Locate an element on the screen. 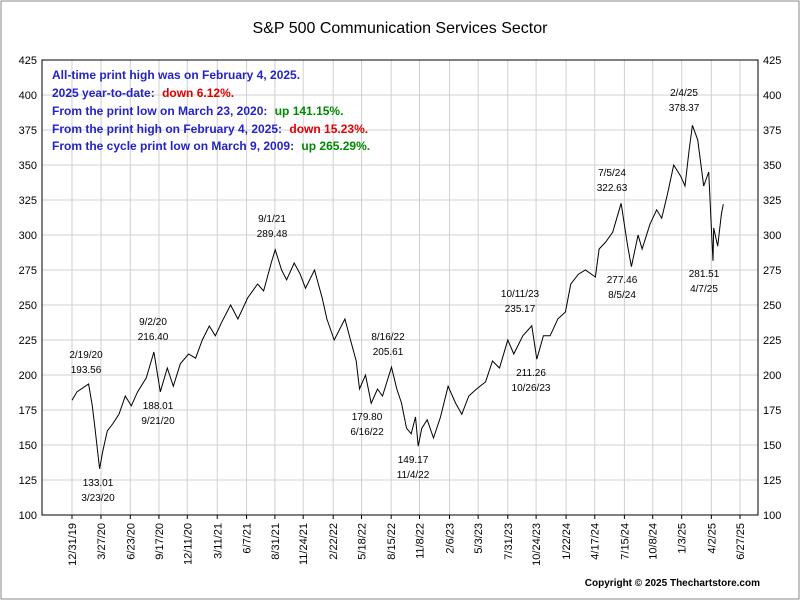 The height and width of the screenshot is (600, 800). annotation: 4/7/25 is located at coordinates (704, 289).